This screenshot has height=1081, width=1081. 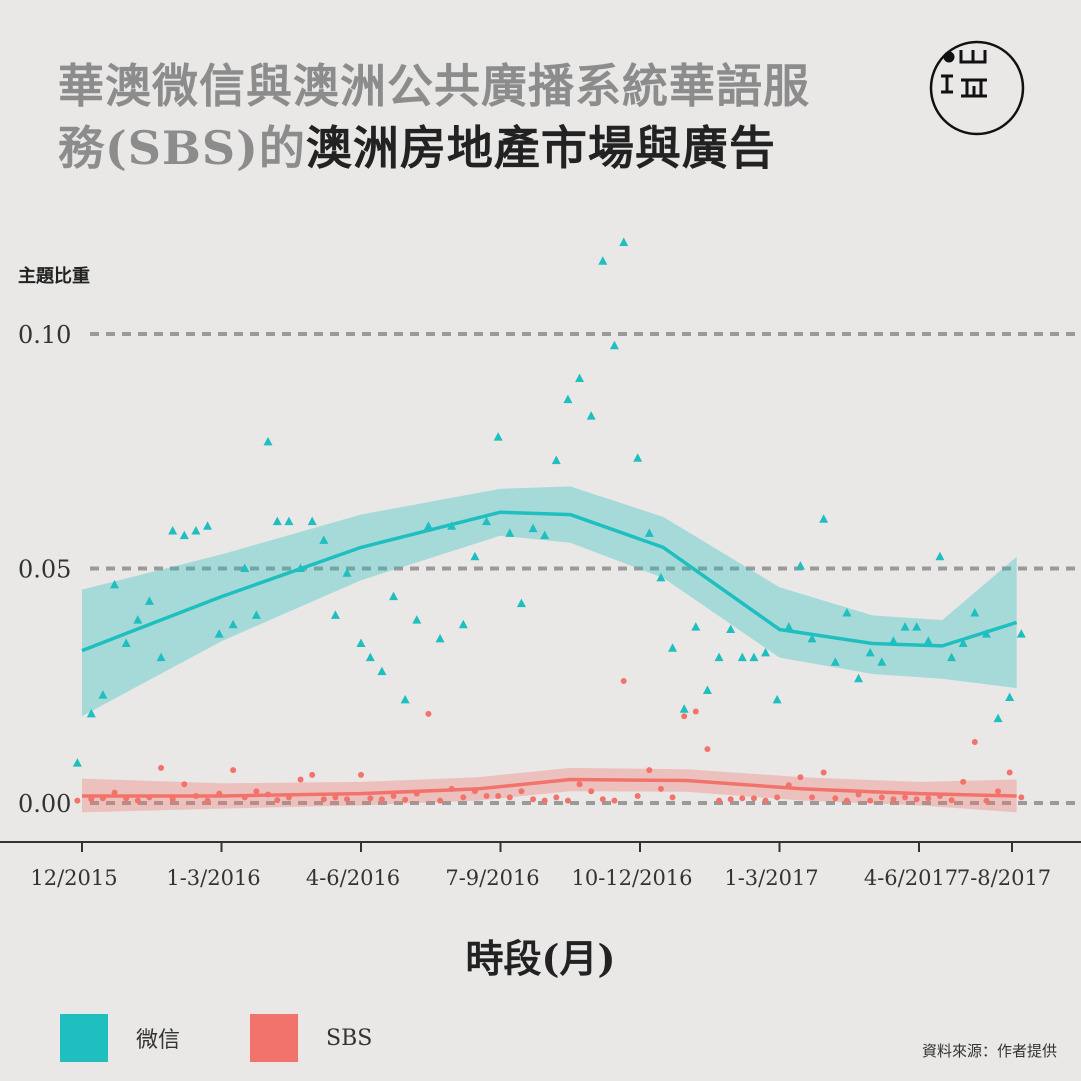 What do you see at coordinates (540, 846) in the screenshot?
I see `x-axis` at bounding box center [540, 846].